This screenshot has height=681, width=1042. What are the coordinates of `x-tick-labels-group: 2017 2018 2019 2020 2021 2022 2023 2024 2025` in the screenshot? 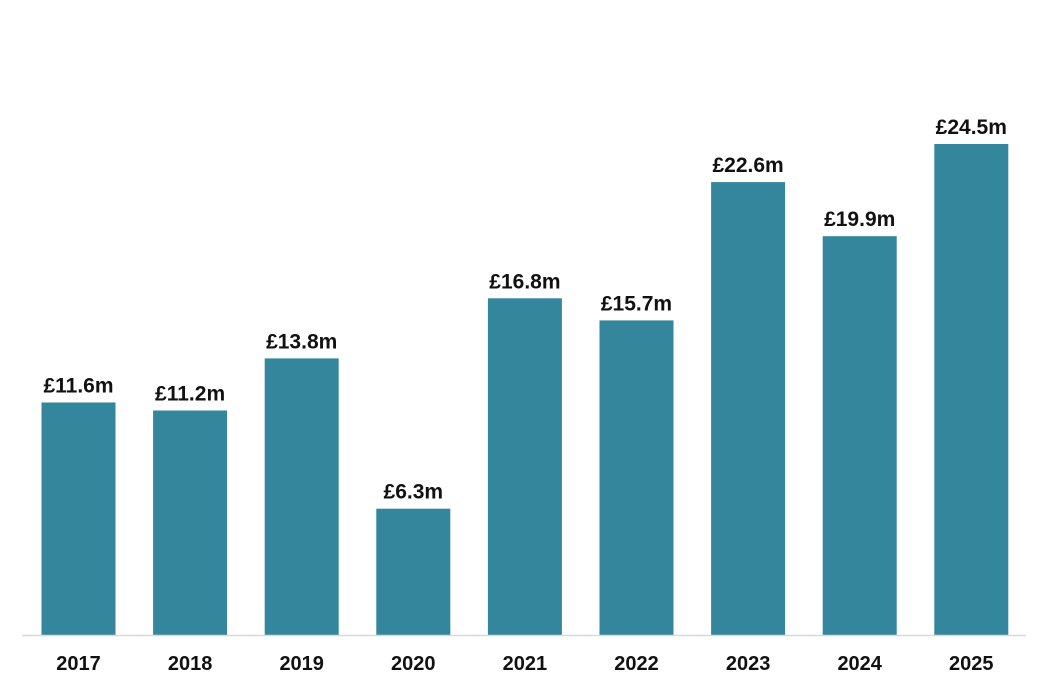 It's located at (524, 664).